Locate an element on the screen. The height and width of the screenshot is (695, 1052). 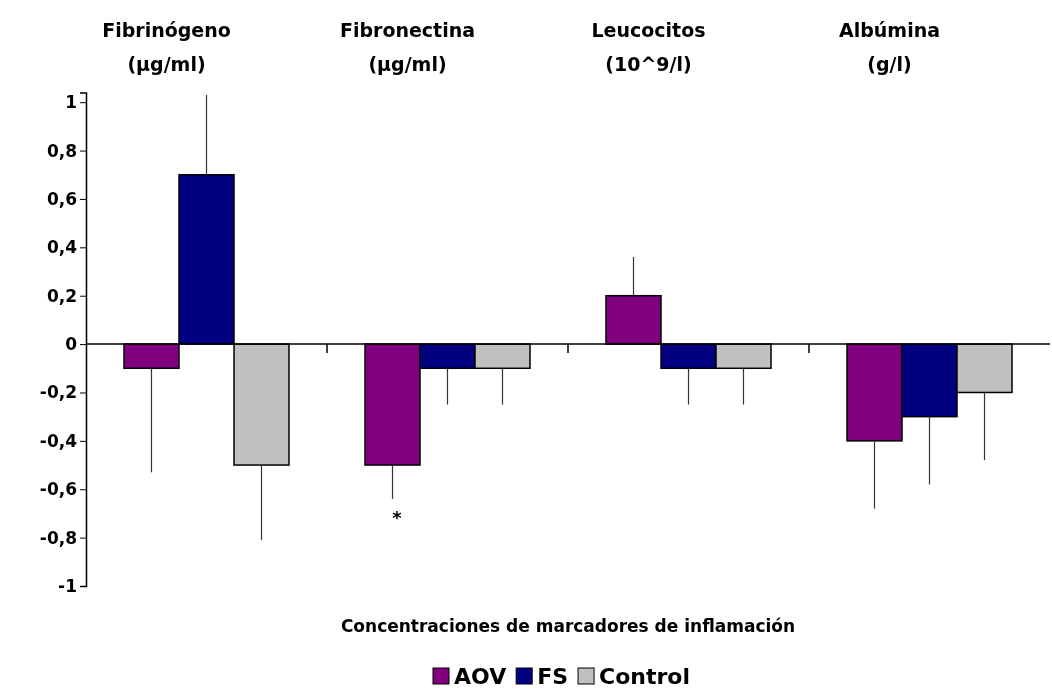
y-tick-label: 0,4 is located at coordinates (62, 247).